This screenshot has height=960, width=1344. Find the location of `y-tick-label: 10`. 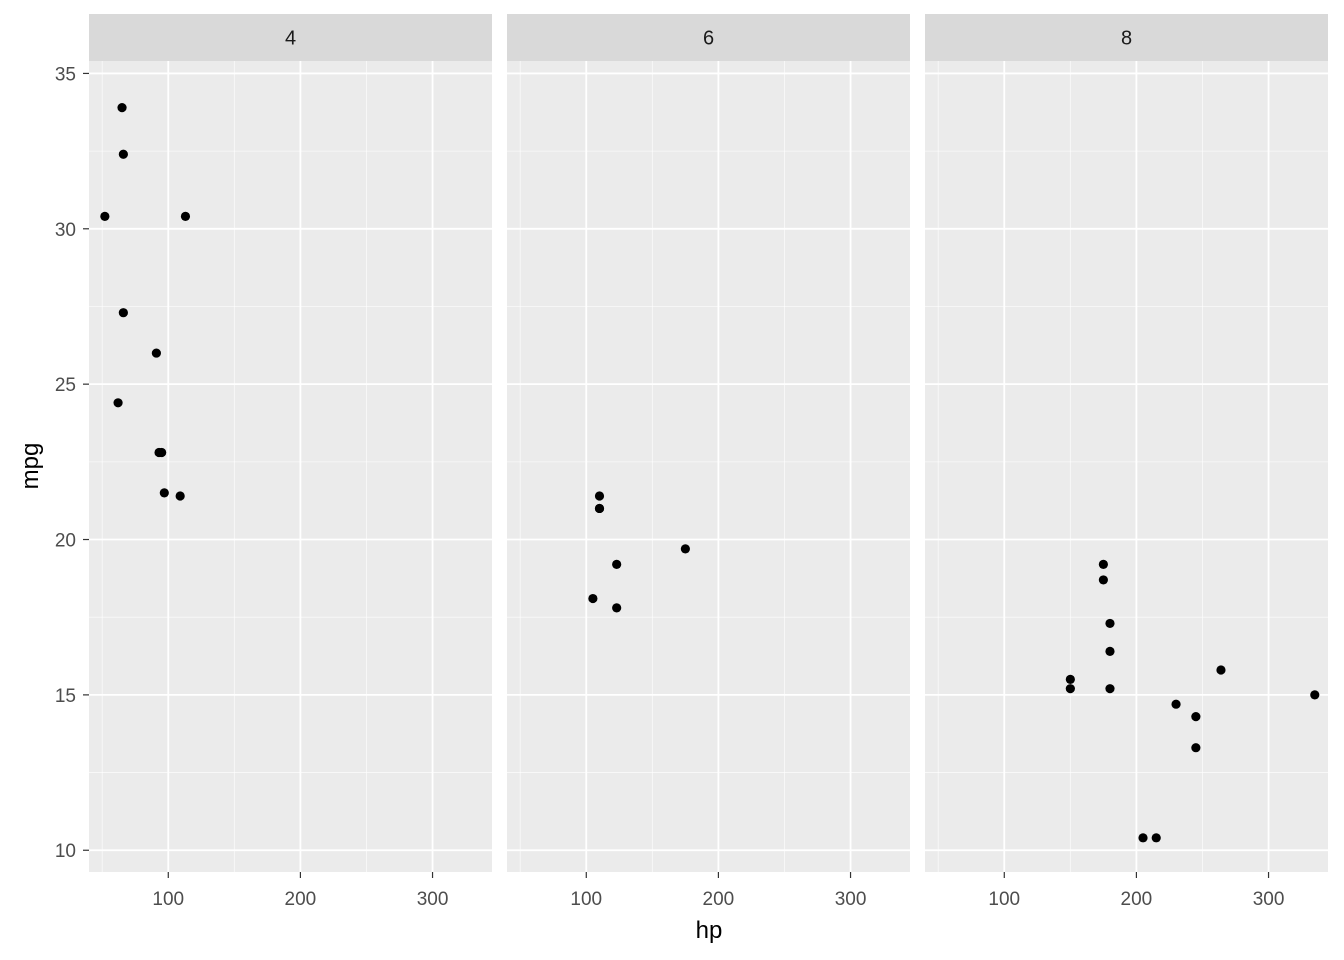

y-tick-label: 10 is located at coordinates (65, 851).